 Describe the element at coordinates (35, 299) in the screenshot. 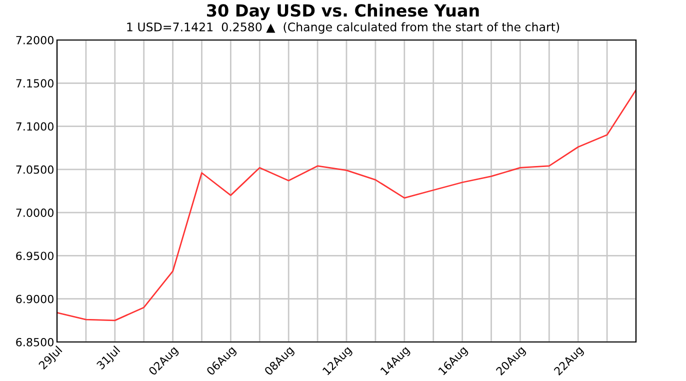

I see `y-tick-label: 6.9000` at that location.